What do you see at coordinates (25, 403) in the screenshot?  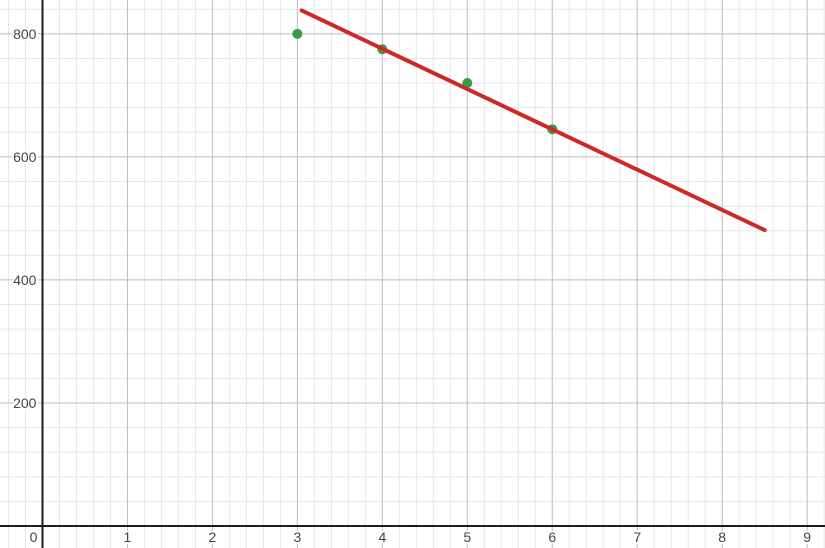 I see `y-tick-label: 200` at bounding box center [25, 403].